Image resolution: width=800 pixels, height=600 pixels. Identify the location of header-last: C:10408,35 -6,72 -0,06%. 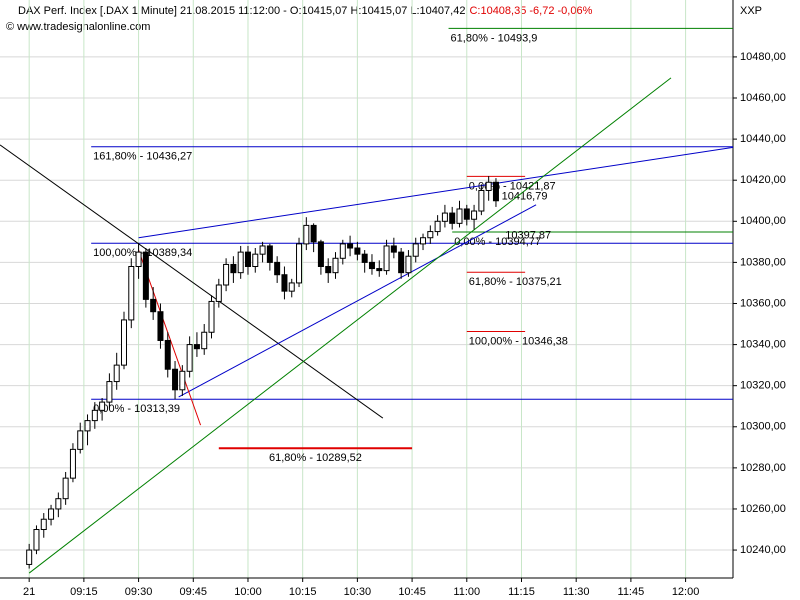
(530, 11).